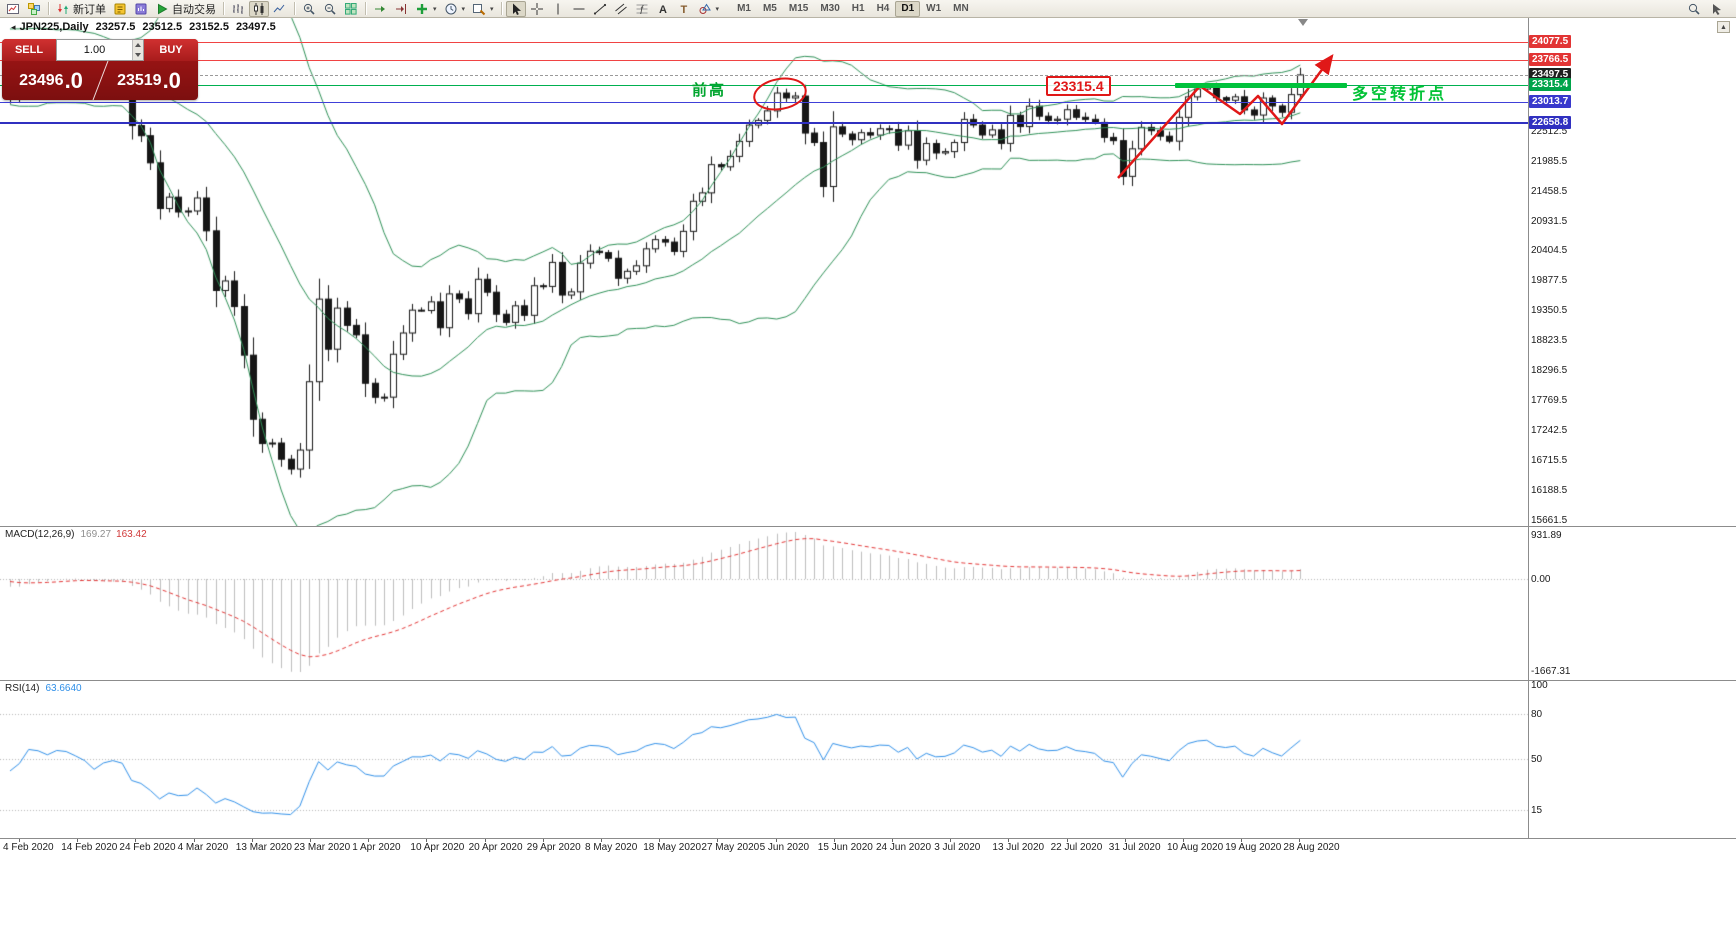 This screenshot has width=1736, height=938. What do you see at coordinates (764, 122) in the screenshot?
I see `price-level-line-22658.8` at bounding box center [764, 122].